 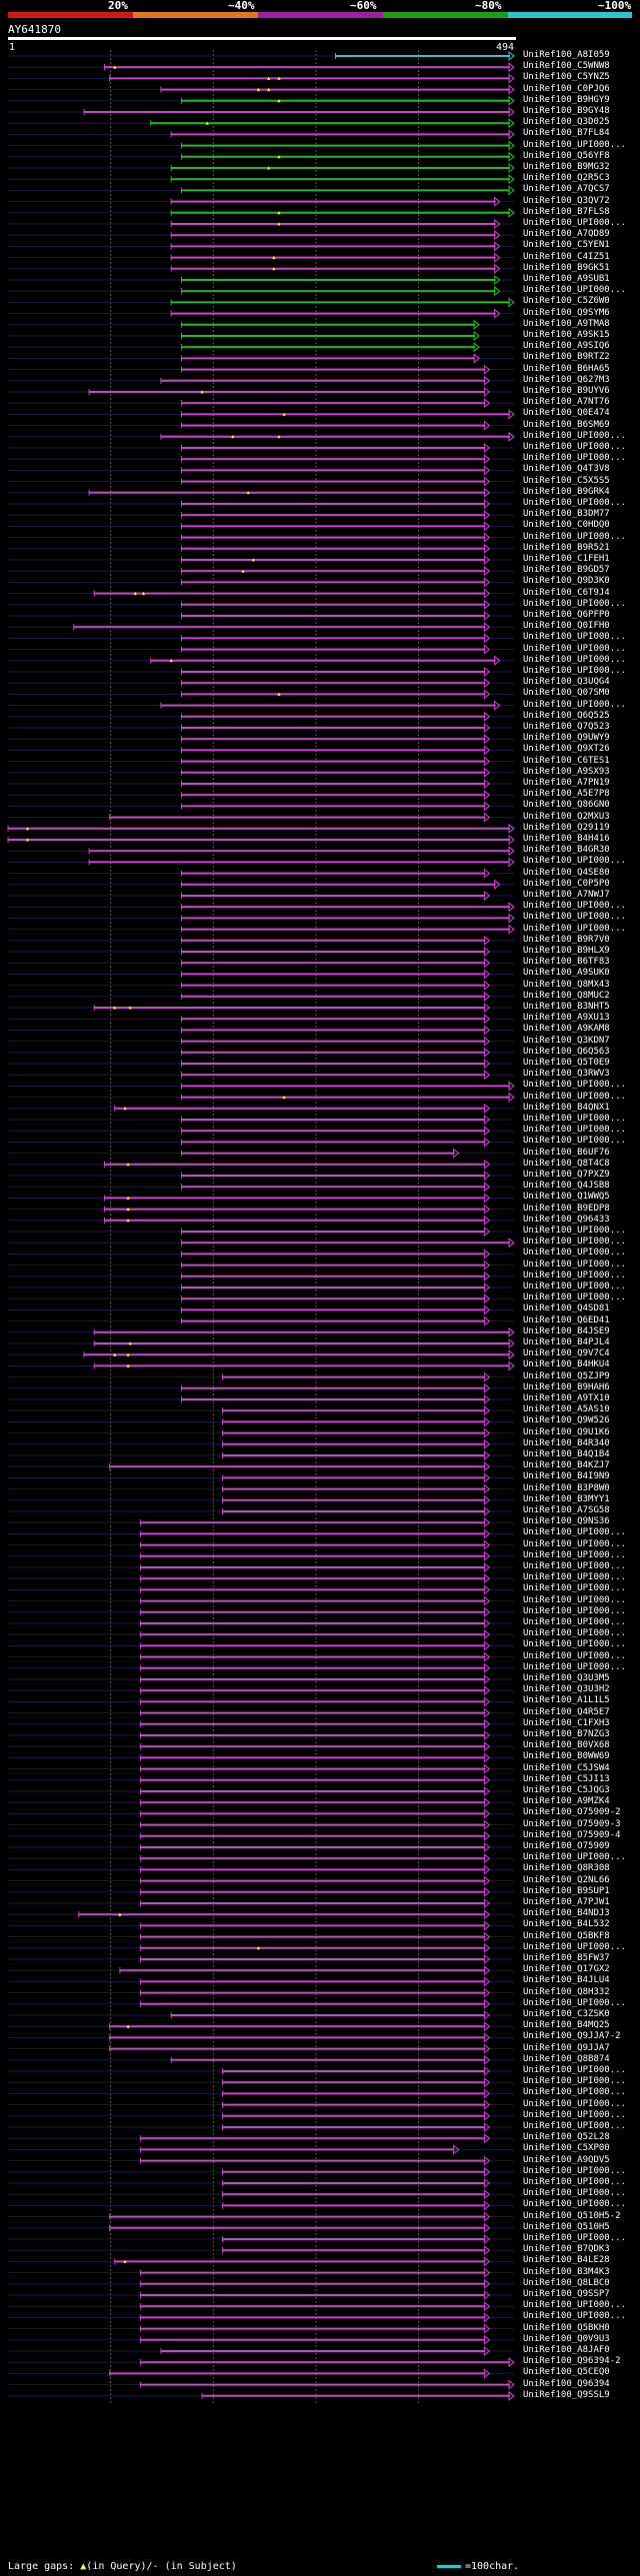 What do you see at coordinates (566, 1992) in the screenshot?
I see `hit-label: UniRef100_Q8H332` at bounding box center [566, 1992].